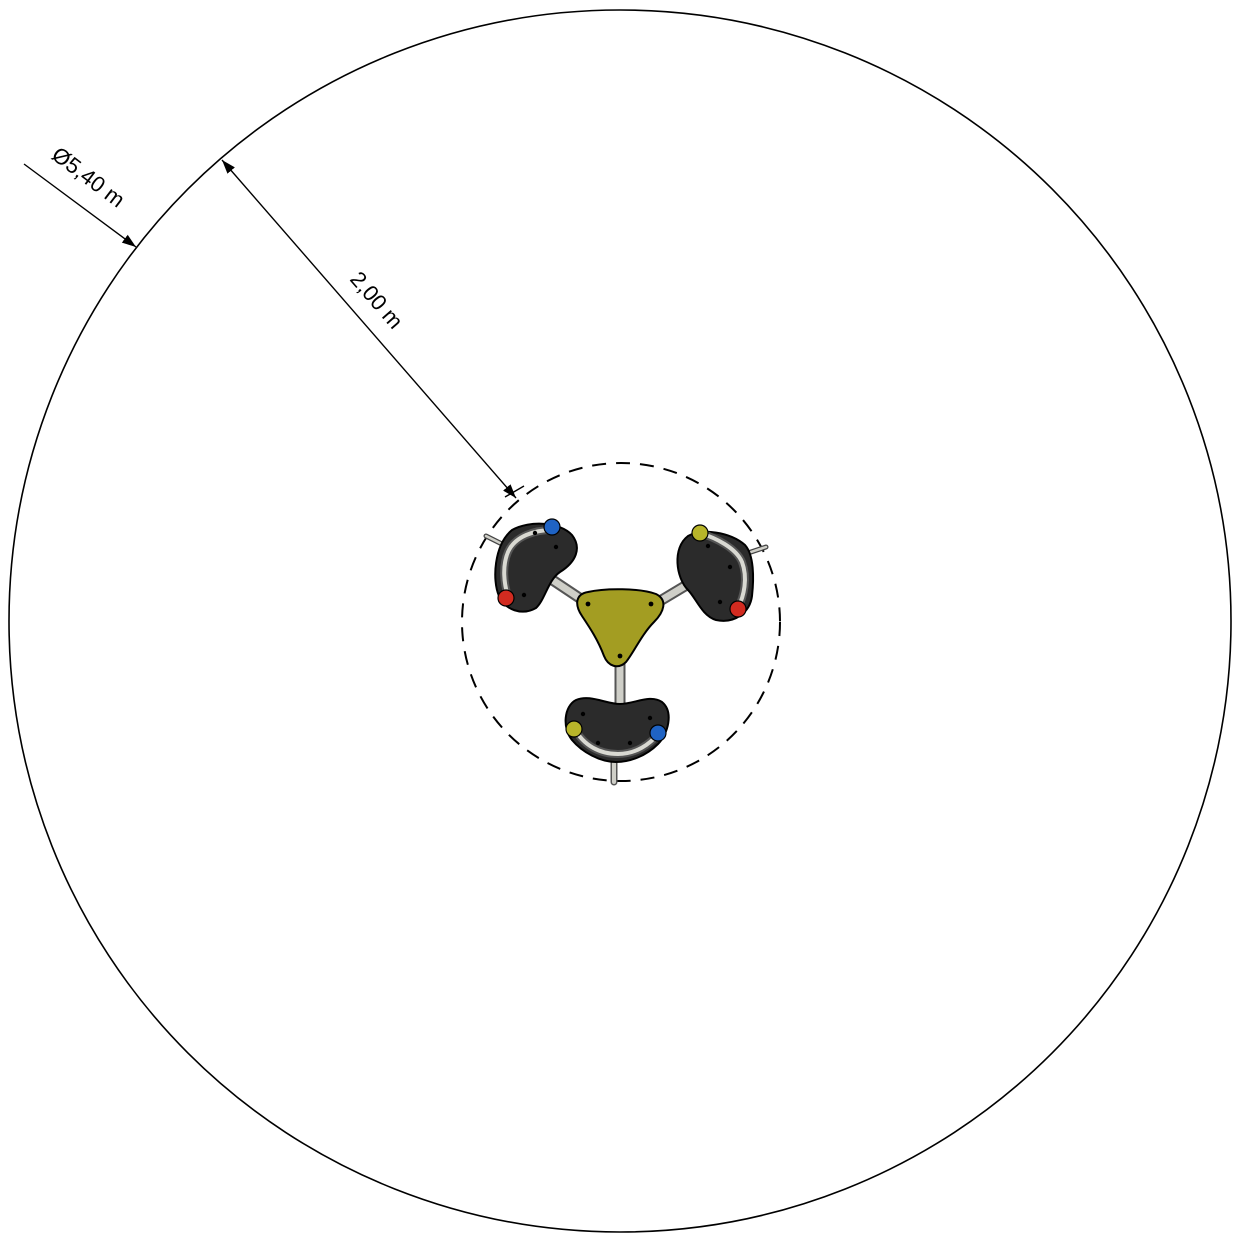 The width and height of the screenshot is (1239, 1241). What do you see at coordinates (574, 729) in the screenshot?
I see `knob-yellow-bottom-seat` at bounding box center [574, 729].